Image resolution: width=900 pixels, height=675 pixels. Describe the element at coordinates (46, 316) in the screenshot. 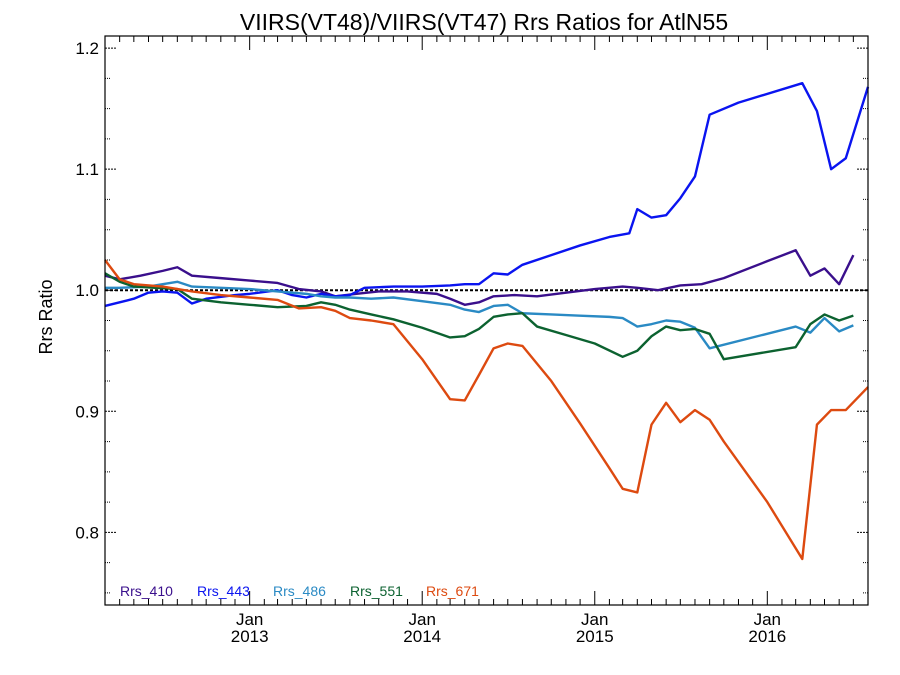

I see `y-axis-label: Rrs Ratio` at that location.